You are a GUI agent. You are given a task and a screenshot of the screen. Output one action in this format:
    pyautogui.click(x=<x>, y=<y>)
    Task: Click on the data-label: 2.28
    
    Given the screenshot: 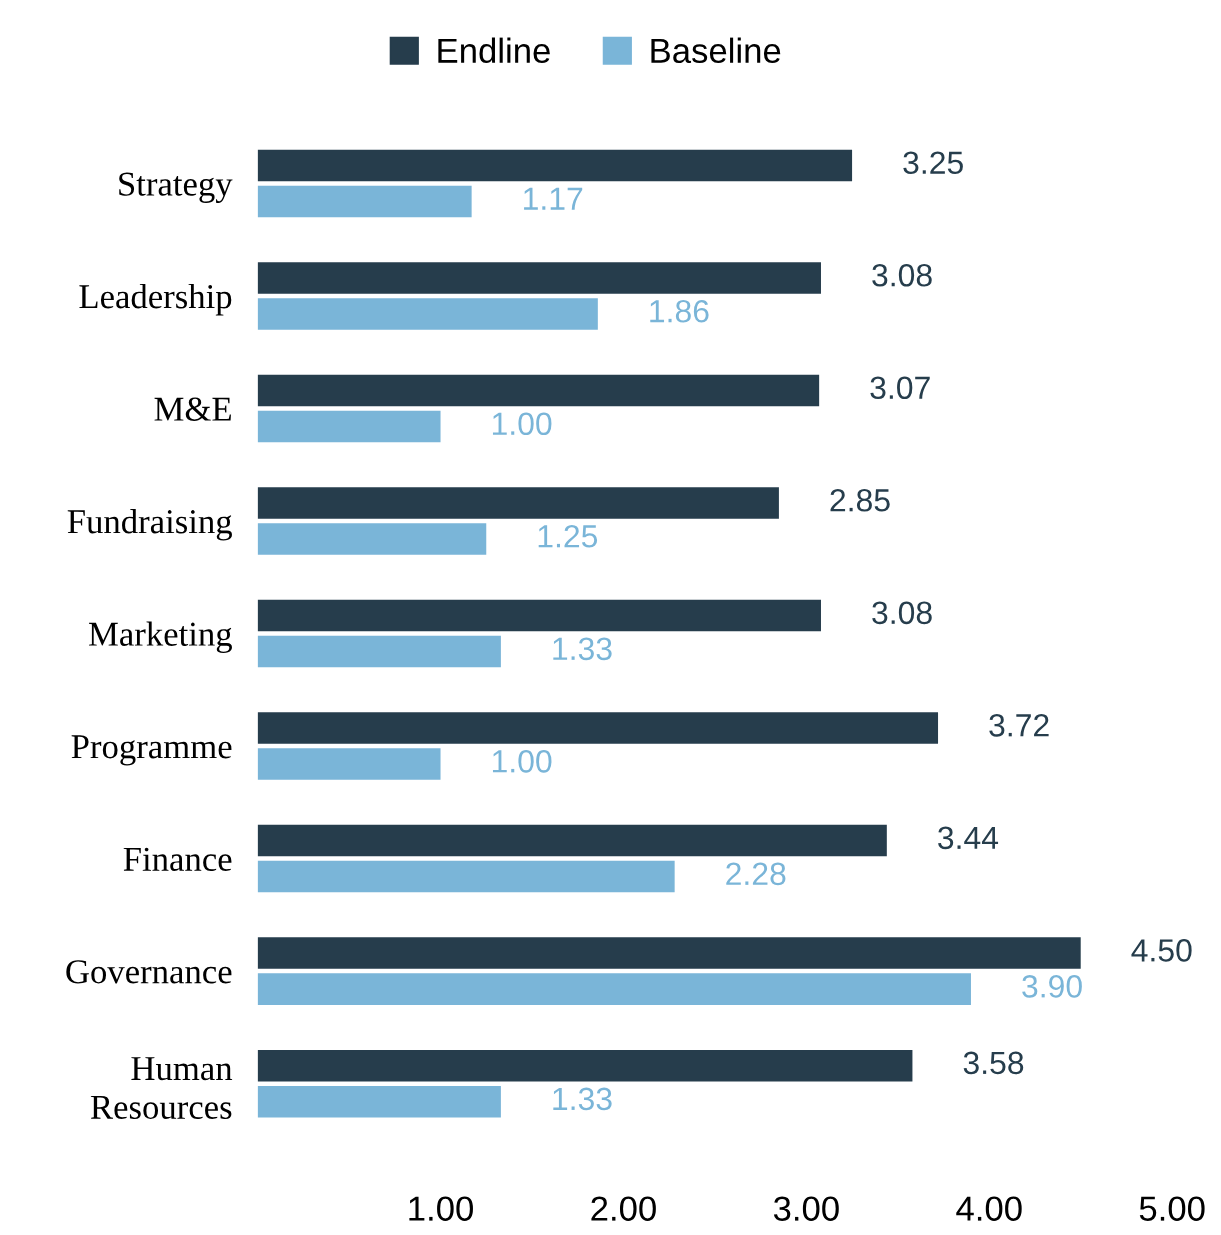 What is the action you would take?
    pyautogui.click(x=756, y=874)
    